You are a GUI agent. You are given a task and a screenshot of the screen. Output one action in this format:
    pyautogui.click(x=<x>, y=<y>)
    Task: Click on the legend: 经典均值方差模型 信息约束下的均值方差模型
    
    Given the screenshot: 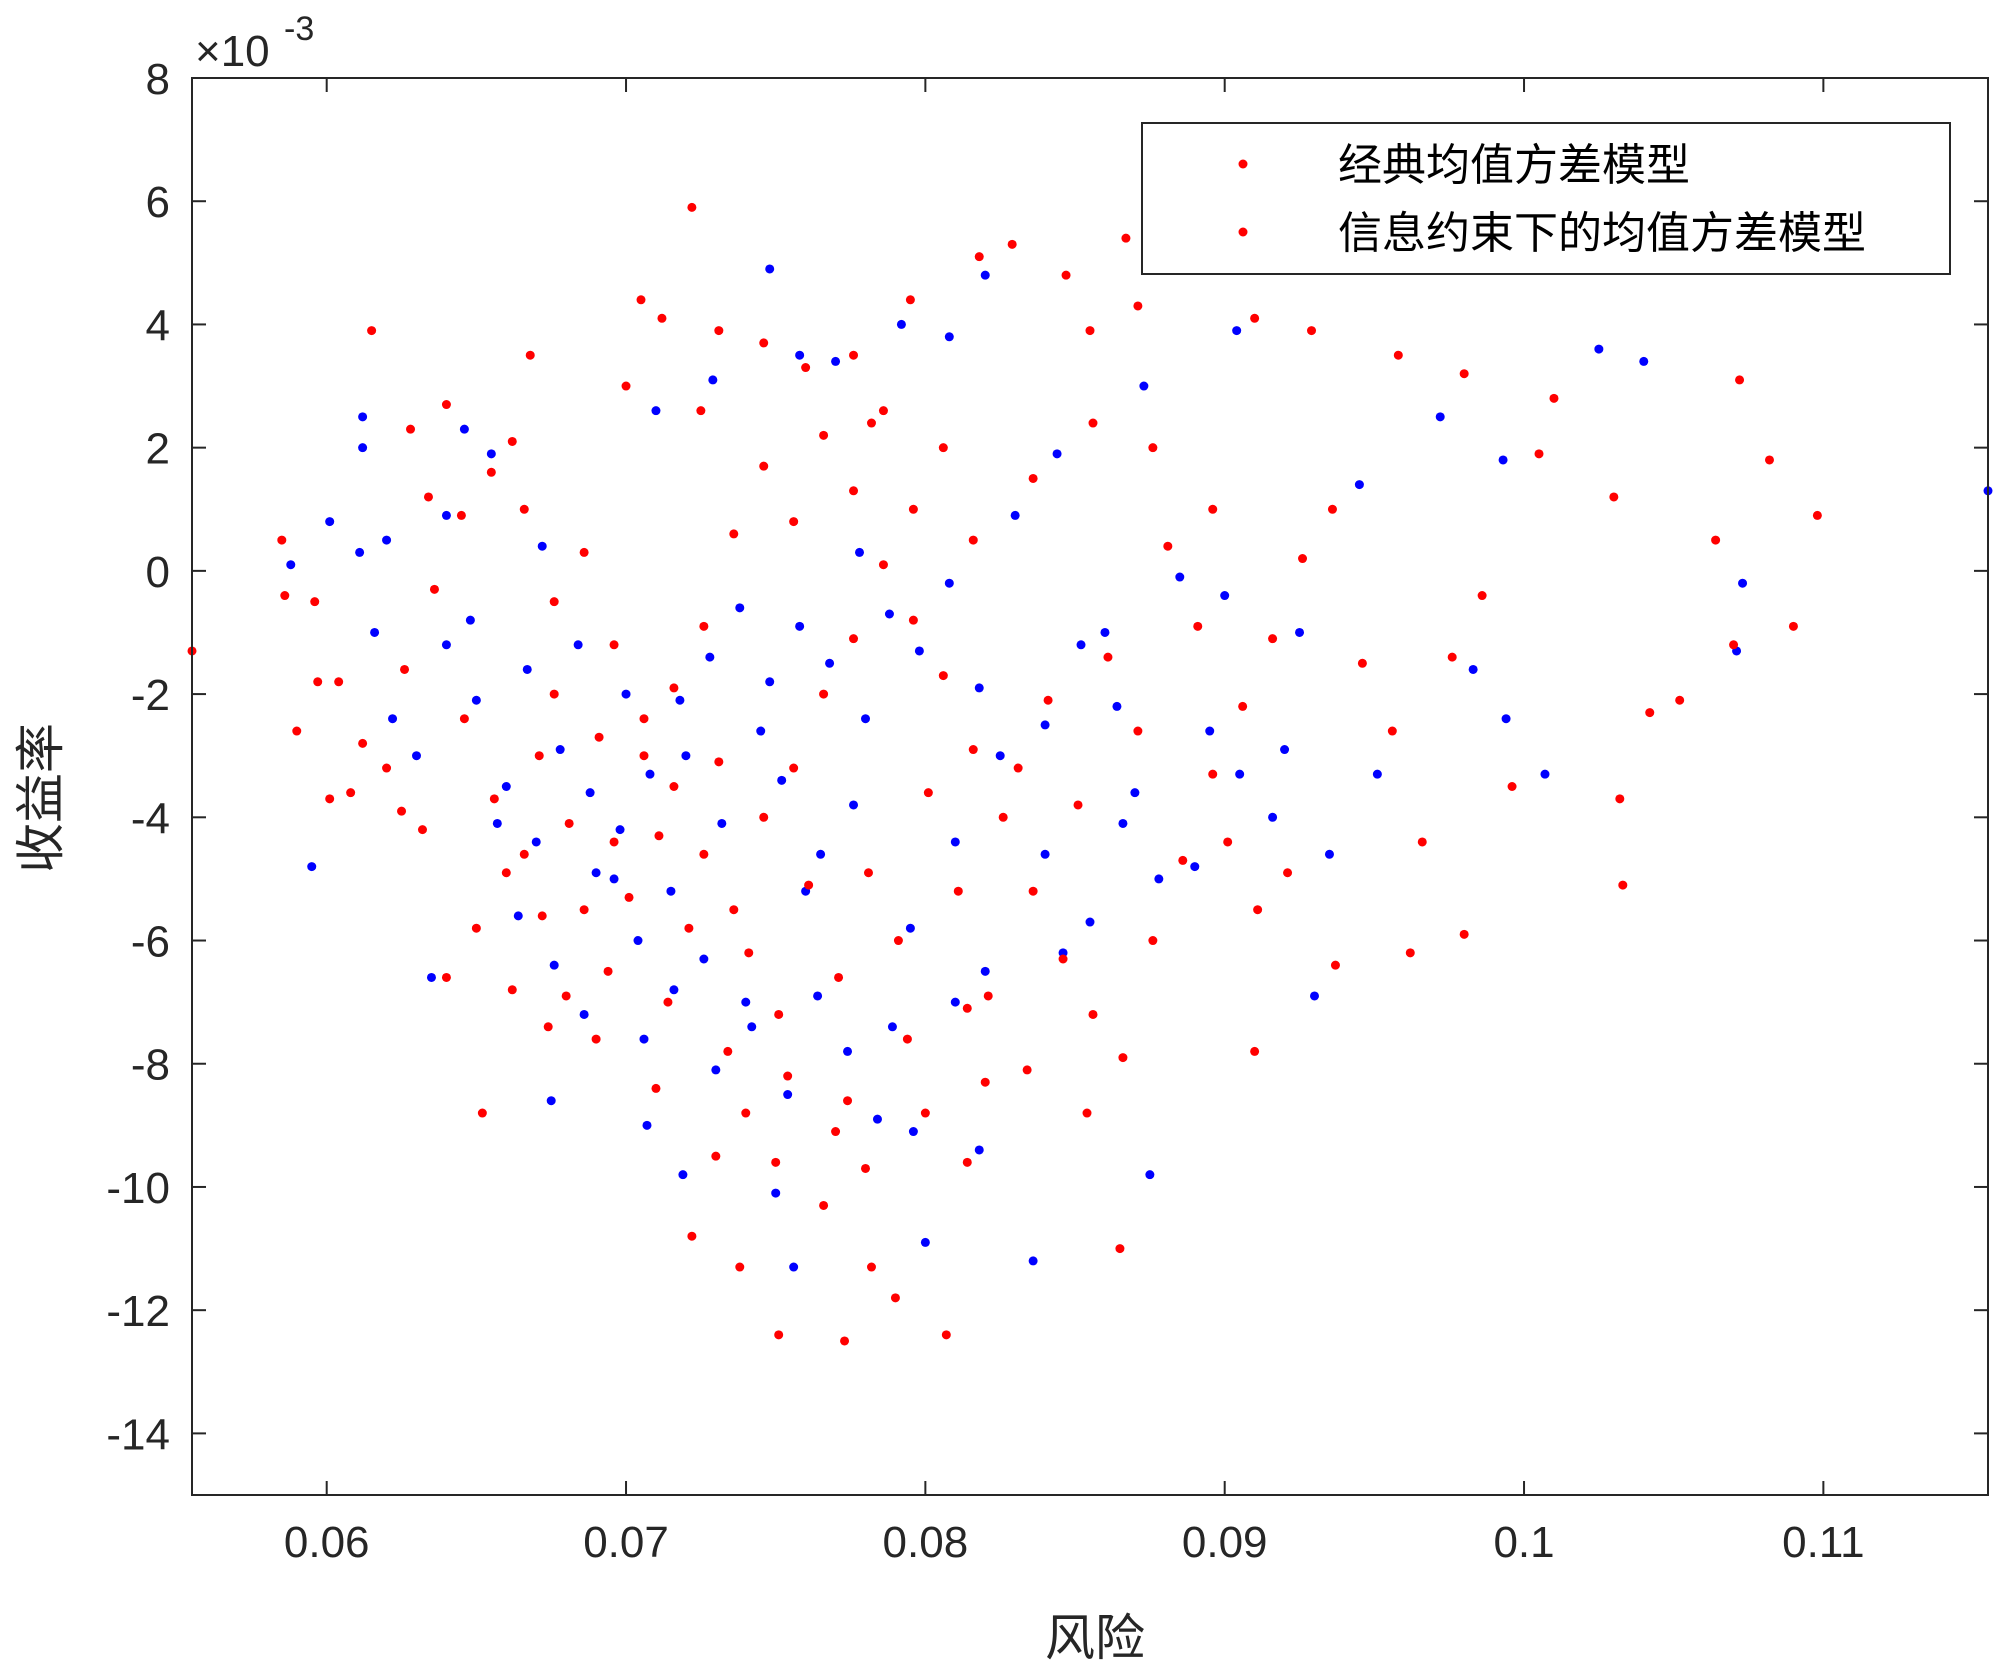 What is the action you would take?
    pyautogui.click(x=1546, y=198)
    